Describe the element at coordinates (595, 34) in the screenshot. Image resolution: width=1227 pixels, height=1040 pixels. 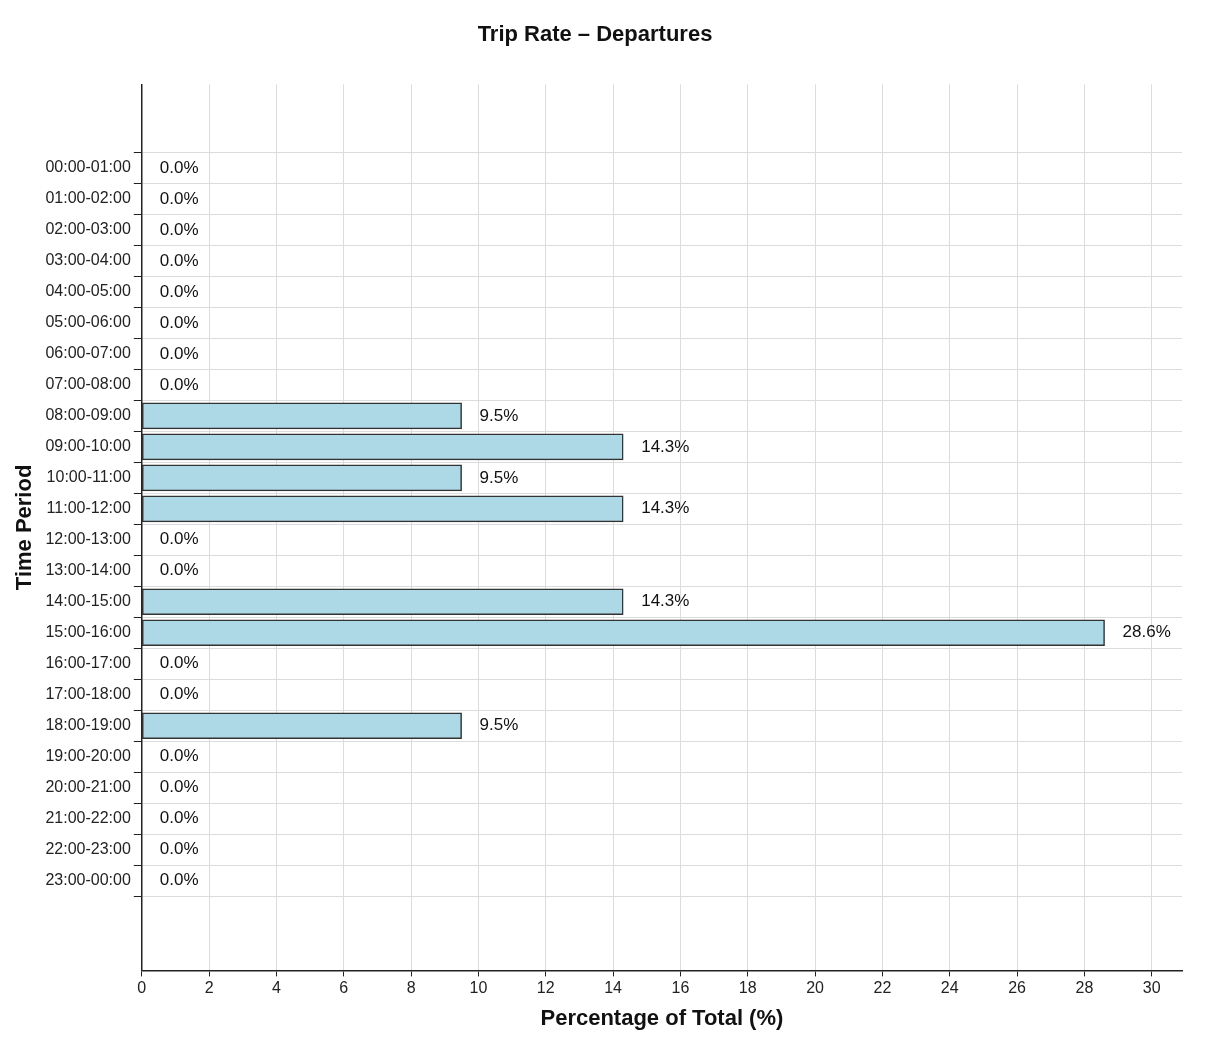
I see `chart-title: Trip Rate – Departures` at that location.